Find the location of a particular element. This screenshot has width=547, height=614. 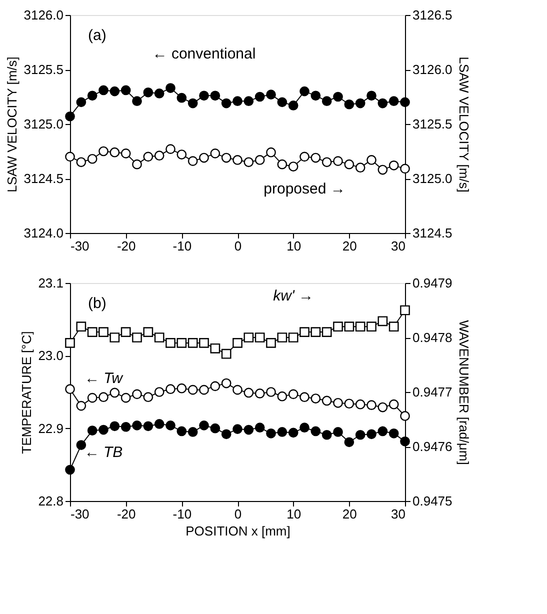

y2-tick-label: 3124.5 is located at coordinates (432, 233).